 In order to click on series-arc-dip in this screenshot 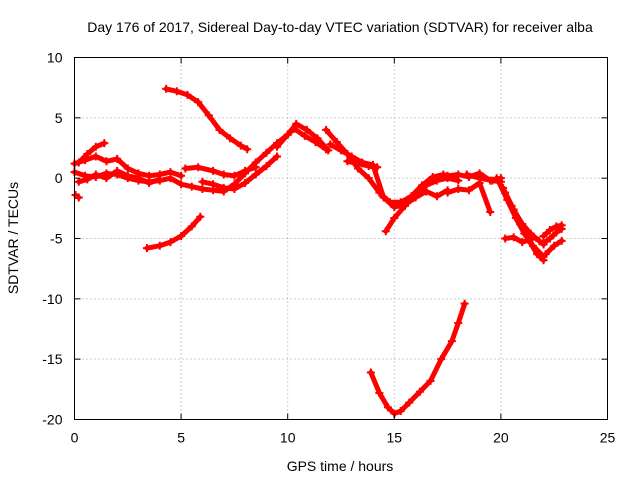, I will do `click(417, 358)`.